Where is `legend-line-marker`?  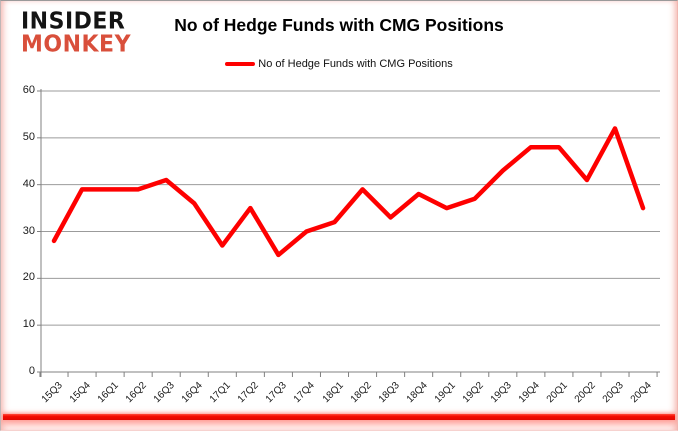
legend-line-marker is located at coordinates (240, 64).